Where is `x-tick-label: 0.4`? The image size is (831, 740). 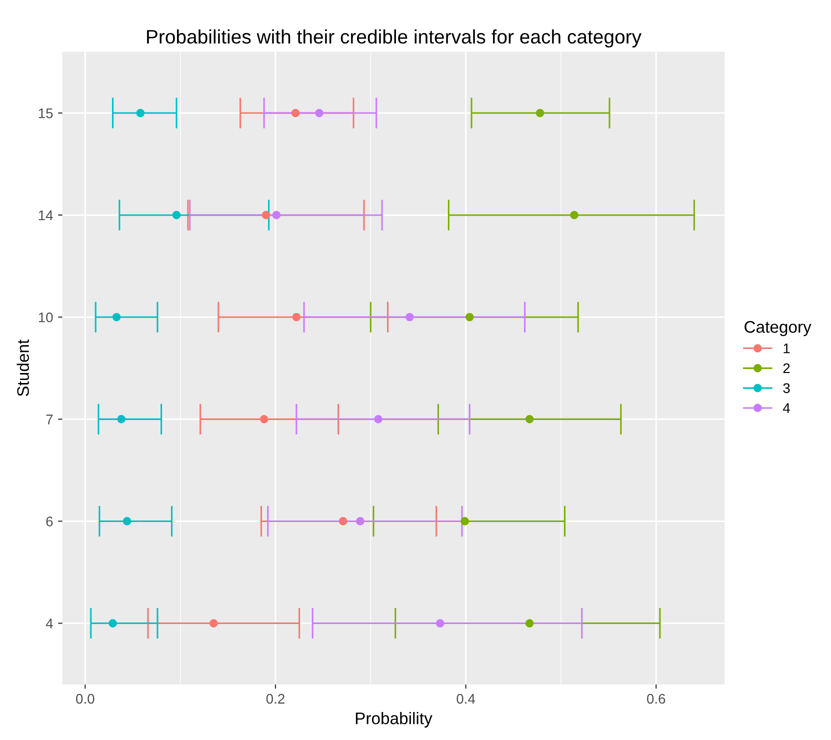 x-tick-label: 0.4 is located at coordinates (466, 699).